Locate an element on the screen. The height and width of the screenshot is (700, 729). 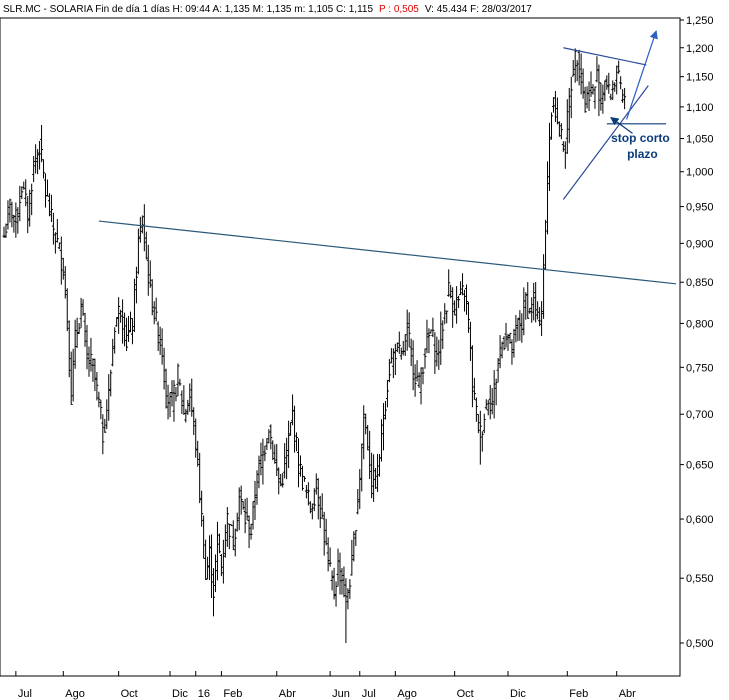
x-tick-label: Jul is located at coordinates (369, 694).